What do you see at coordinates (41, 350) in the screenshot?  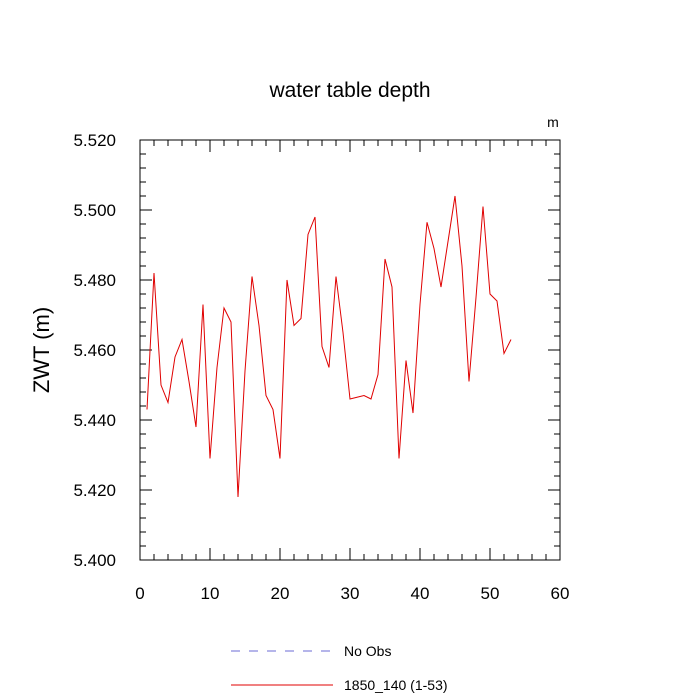 I see `y-axis-label: ZWT (m)` at bounding box center [41, 350].